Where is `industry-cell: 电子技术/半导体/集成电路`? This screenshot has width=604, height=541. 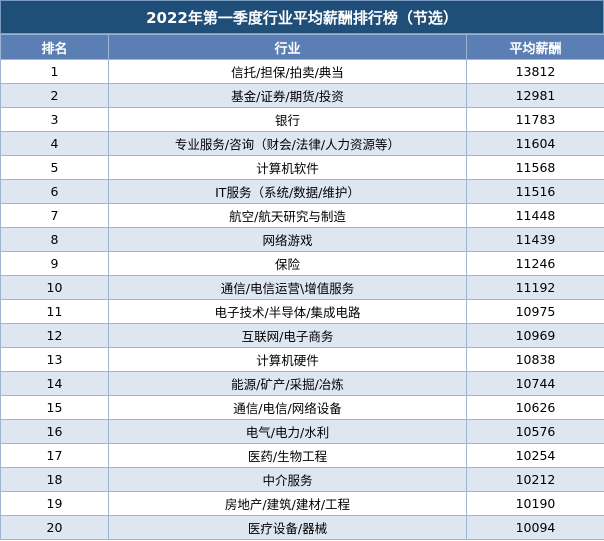 industry-cell: 电子技术/半导体/集成电路 is located at coordinates (287, 311).